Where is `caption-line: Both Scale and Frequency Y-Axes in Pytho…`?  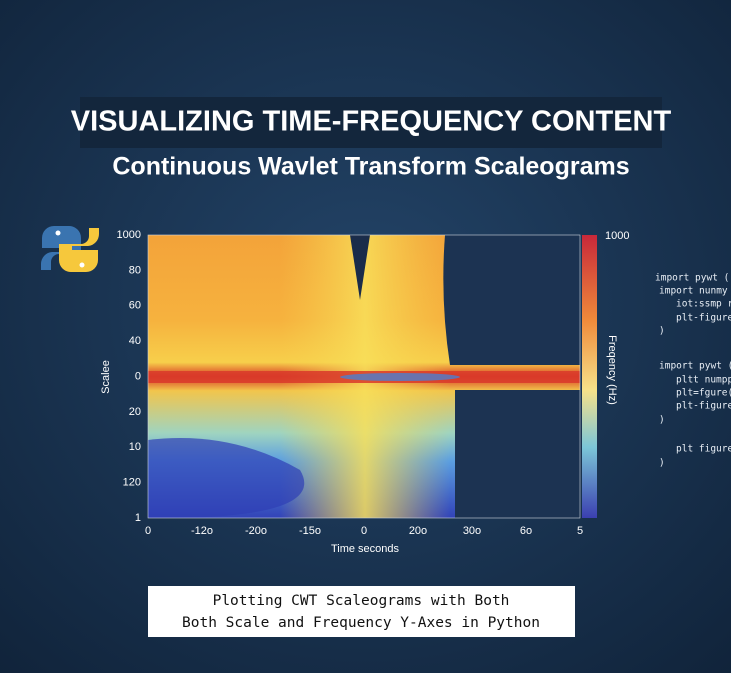 caption-line: Both Scale and Frequency Y-Axes in Pytho… is located at coordinates (361, 623).